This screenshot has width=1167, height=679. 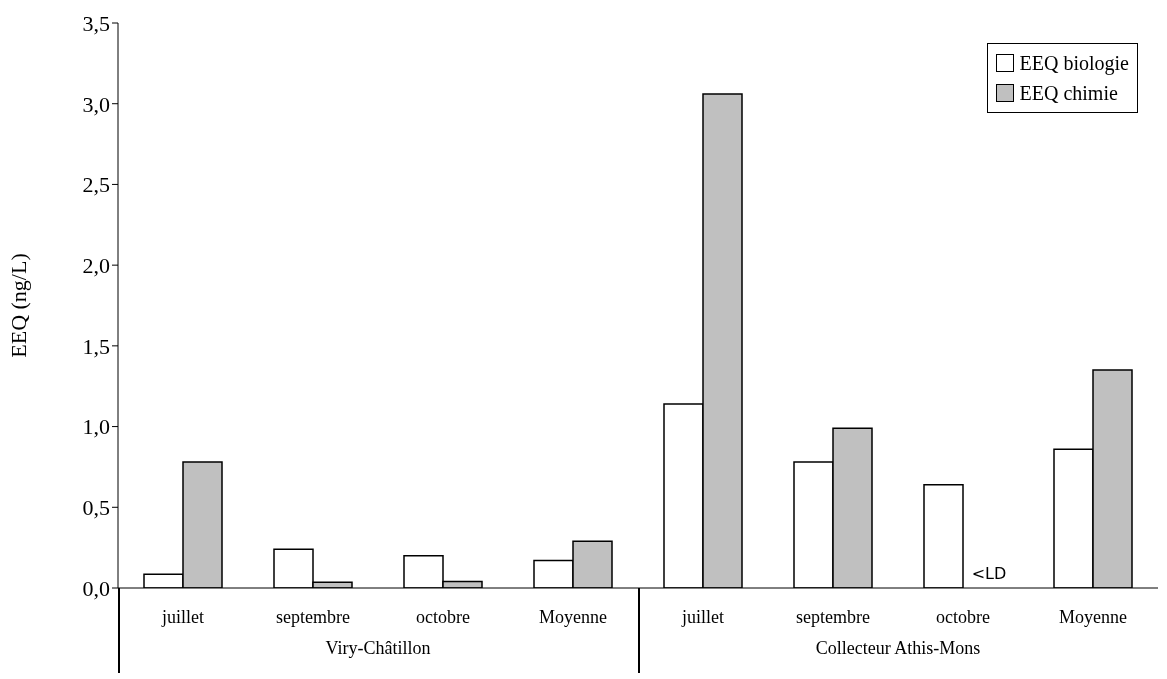 What do you see at coordinates (96, 104) in the screenshot?
I see `y-tick-label: 3,0` at bounding box center [96, 104].